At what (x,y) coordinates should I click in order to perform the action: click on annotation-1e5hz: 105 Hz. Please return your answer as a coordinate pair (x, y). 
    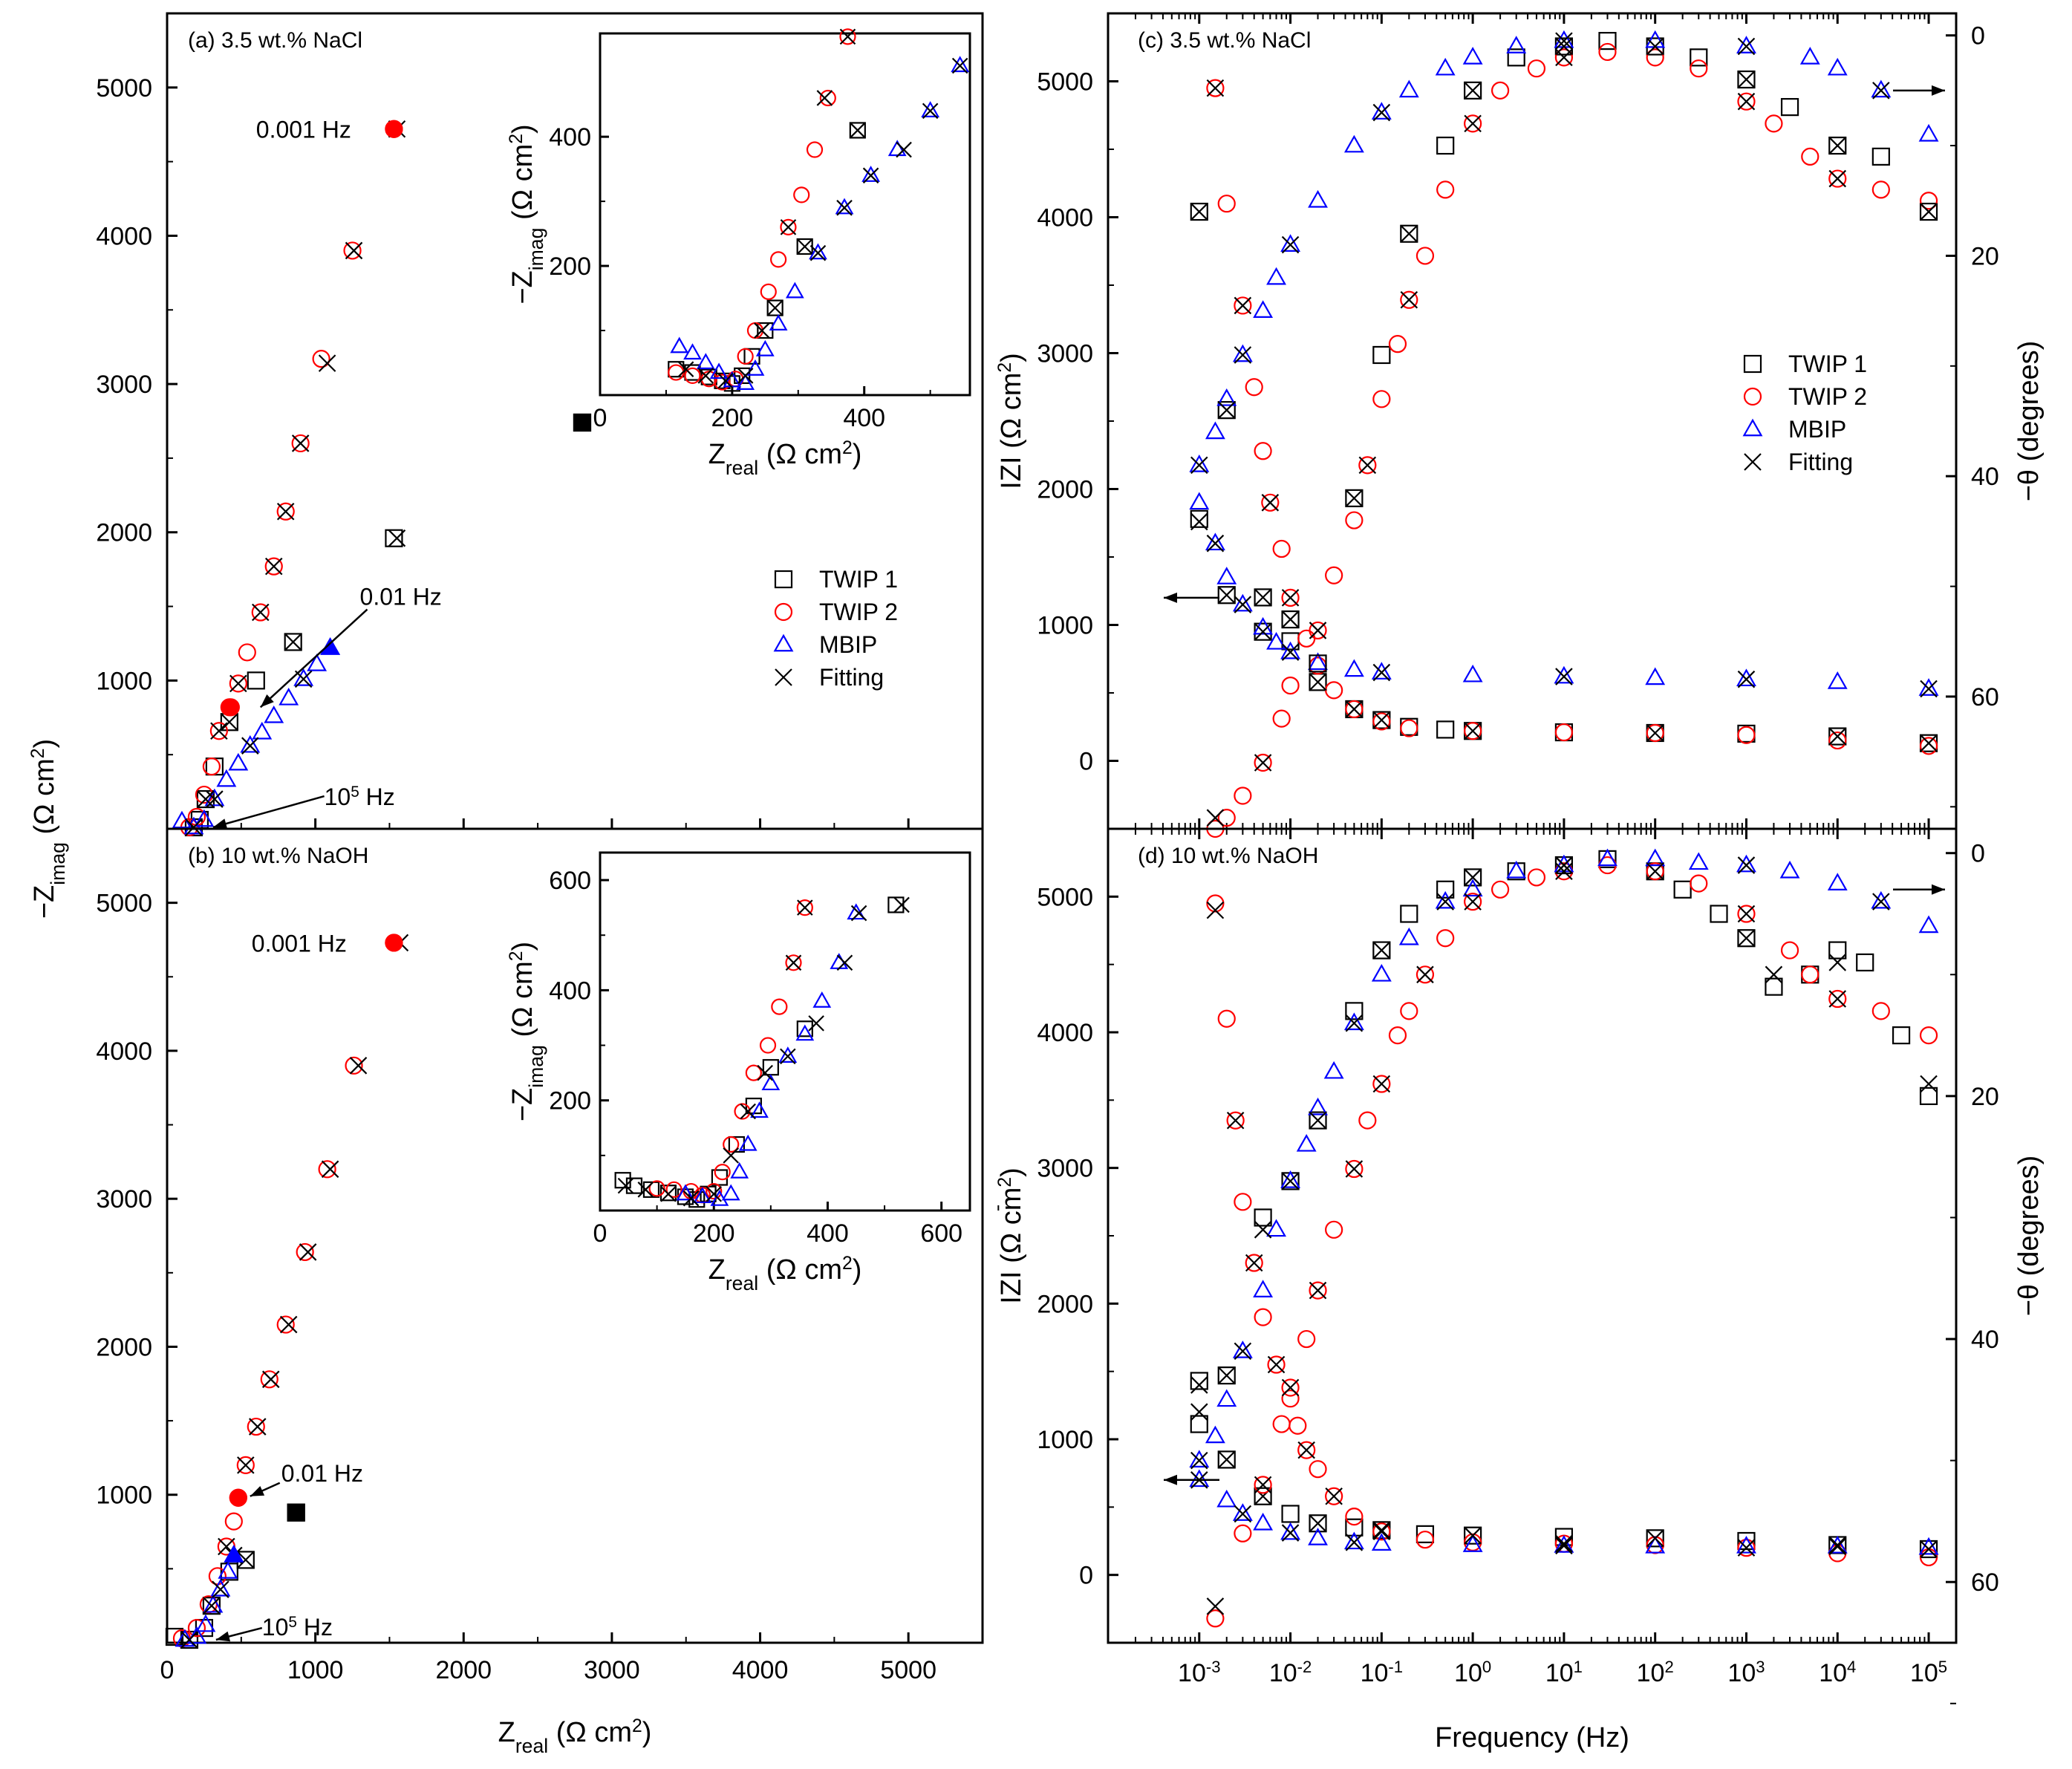
    Looking at the image, I should click on (360, 797).